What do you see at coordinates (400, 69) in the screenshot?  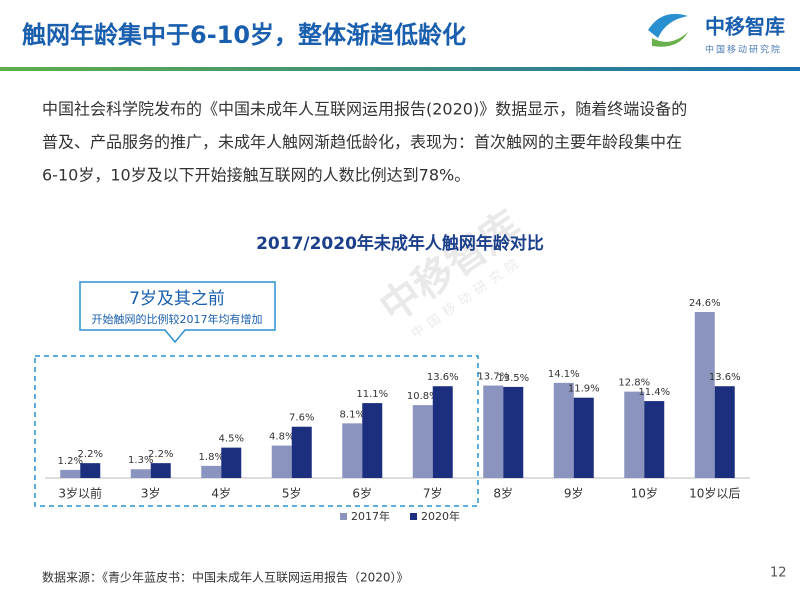 I see `header-rule` at bounding box center [400, 69].